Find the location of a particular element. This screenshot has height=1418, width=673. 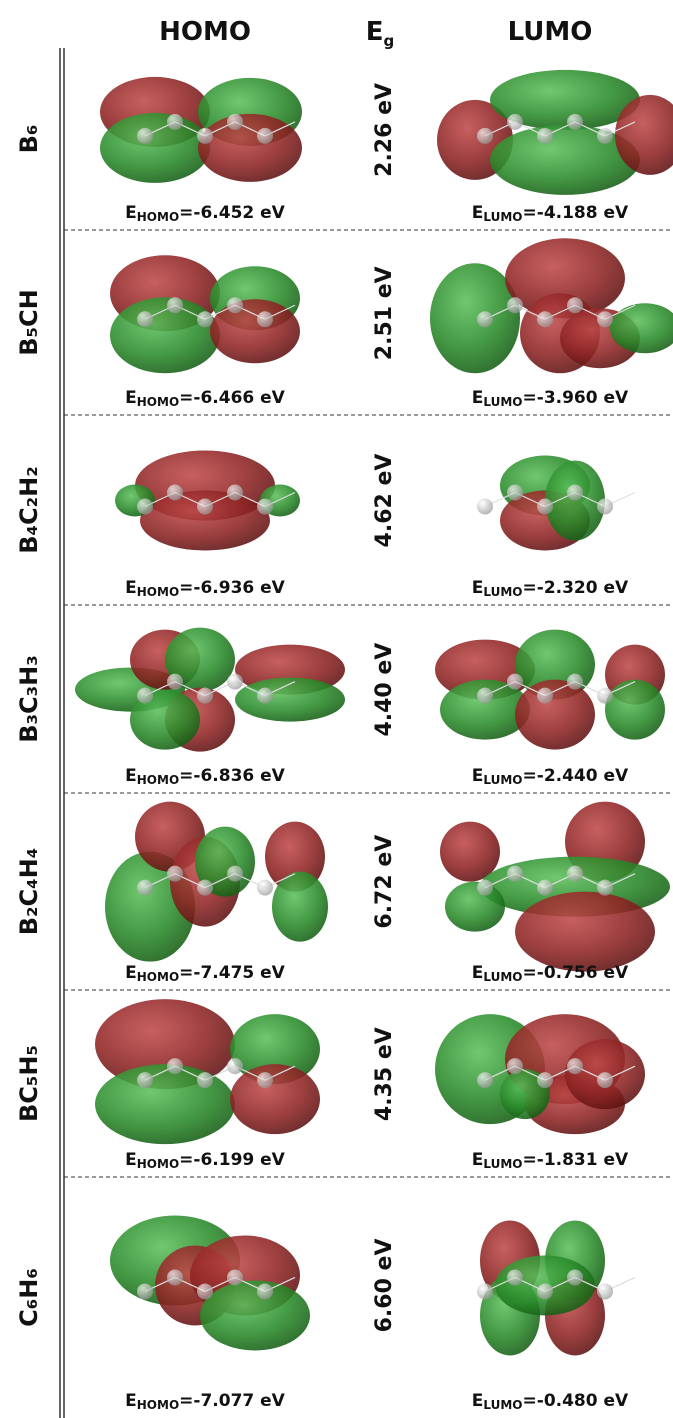

homo-header: HOMO is located at coordinates (205, 32).